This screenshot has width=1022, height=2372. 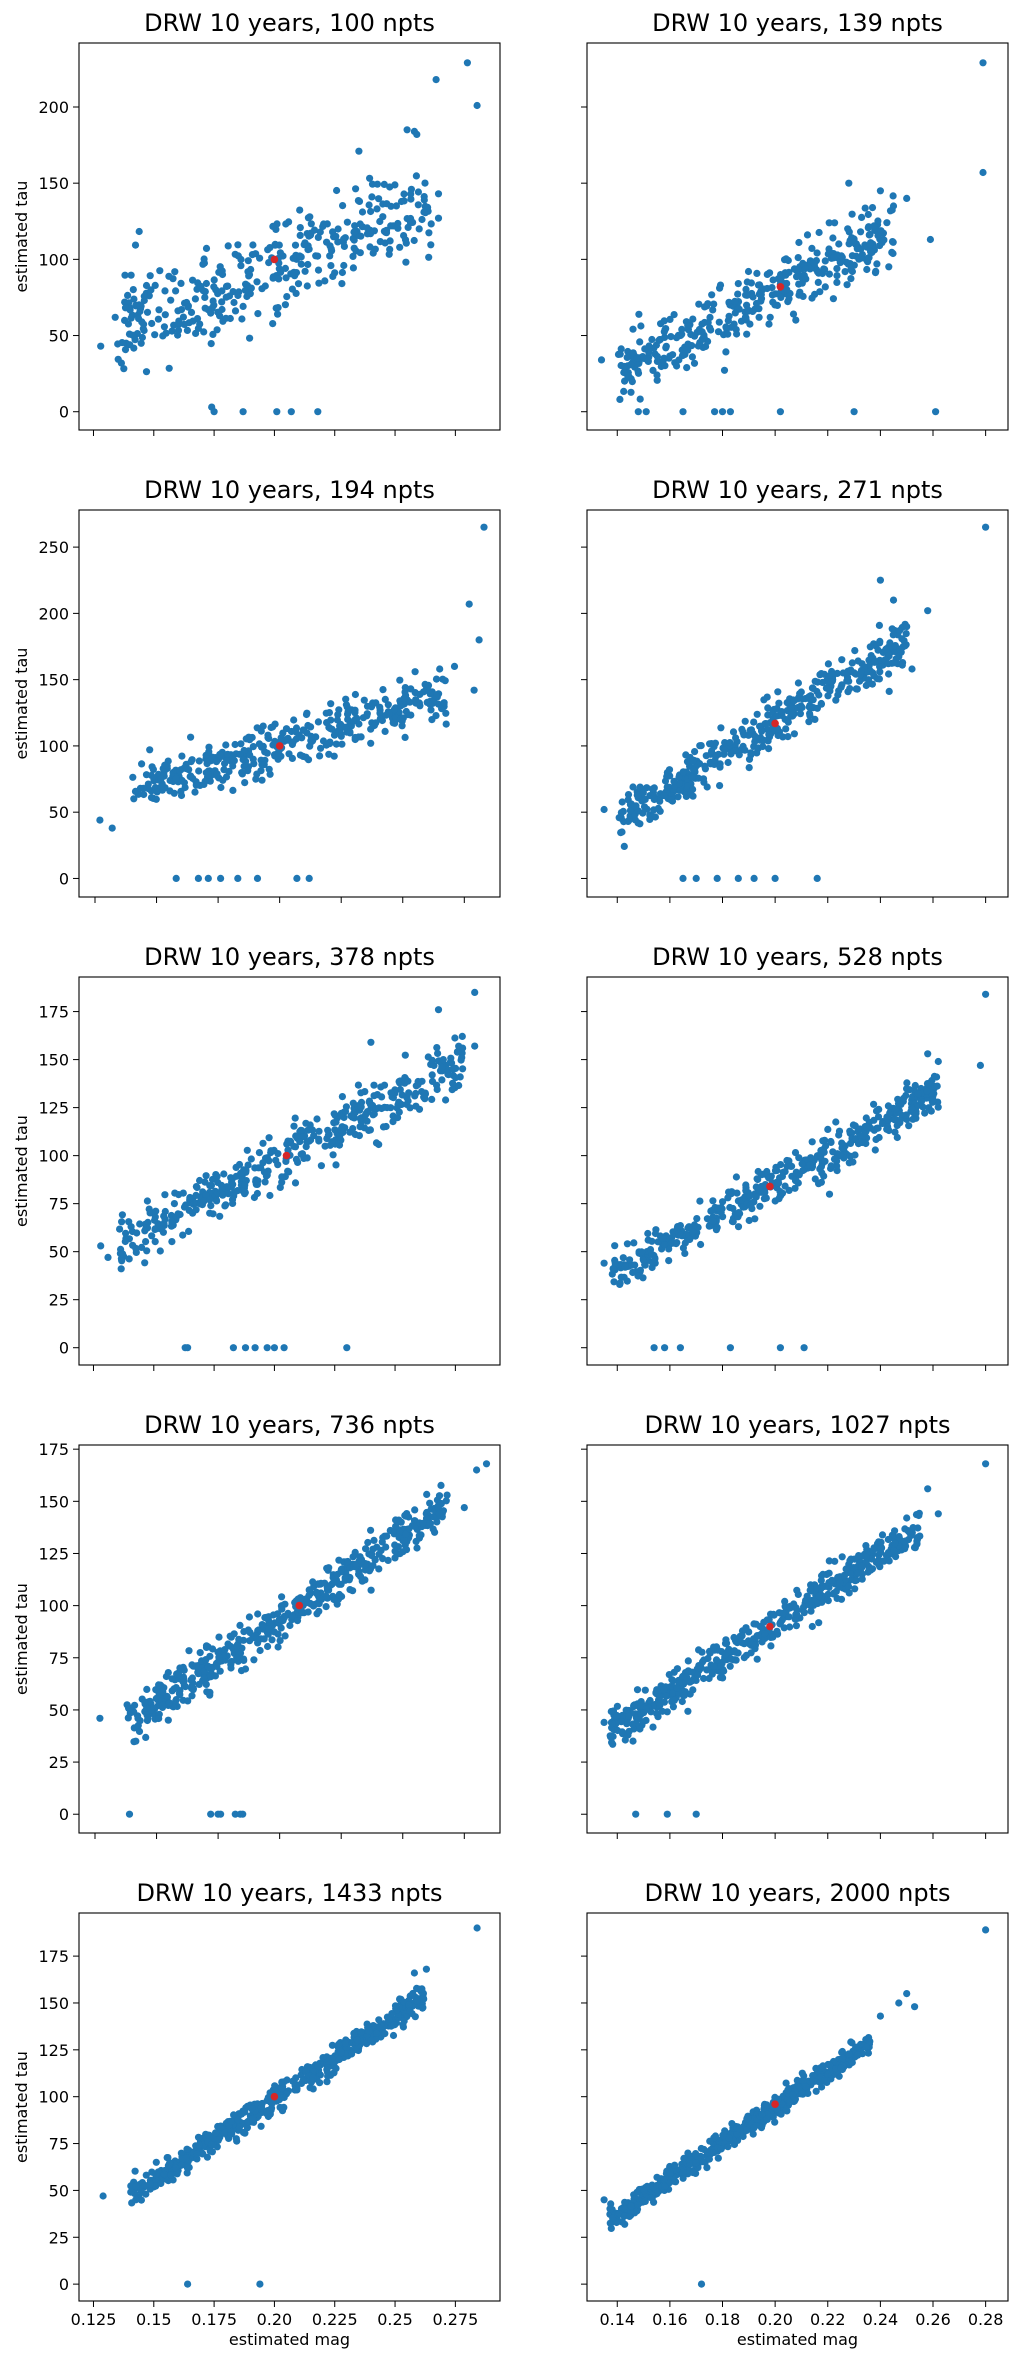 I want to click on y-tick-label: 50, so click(x=59, y=1710).